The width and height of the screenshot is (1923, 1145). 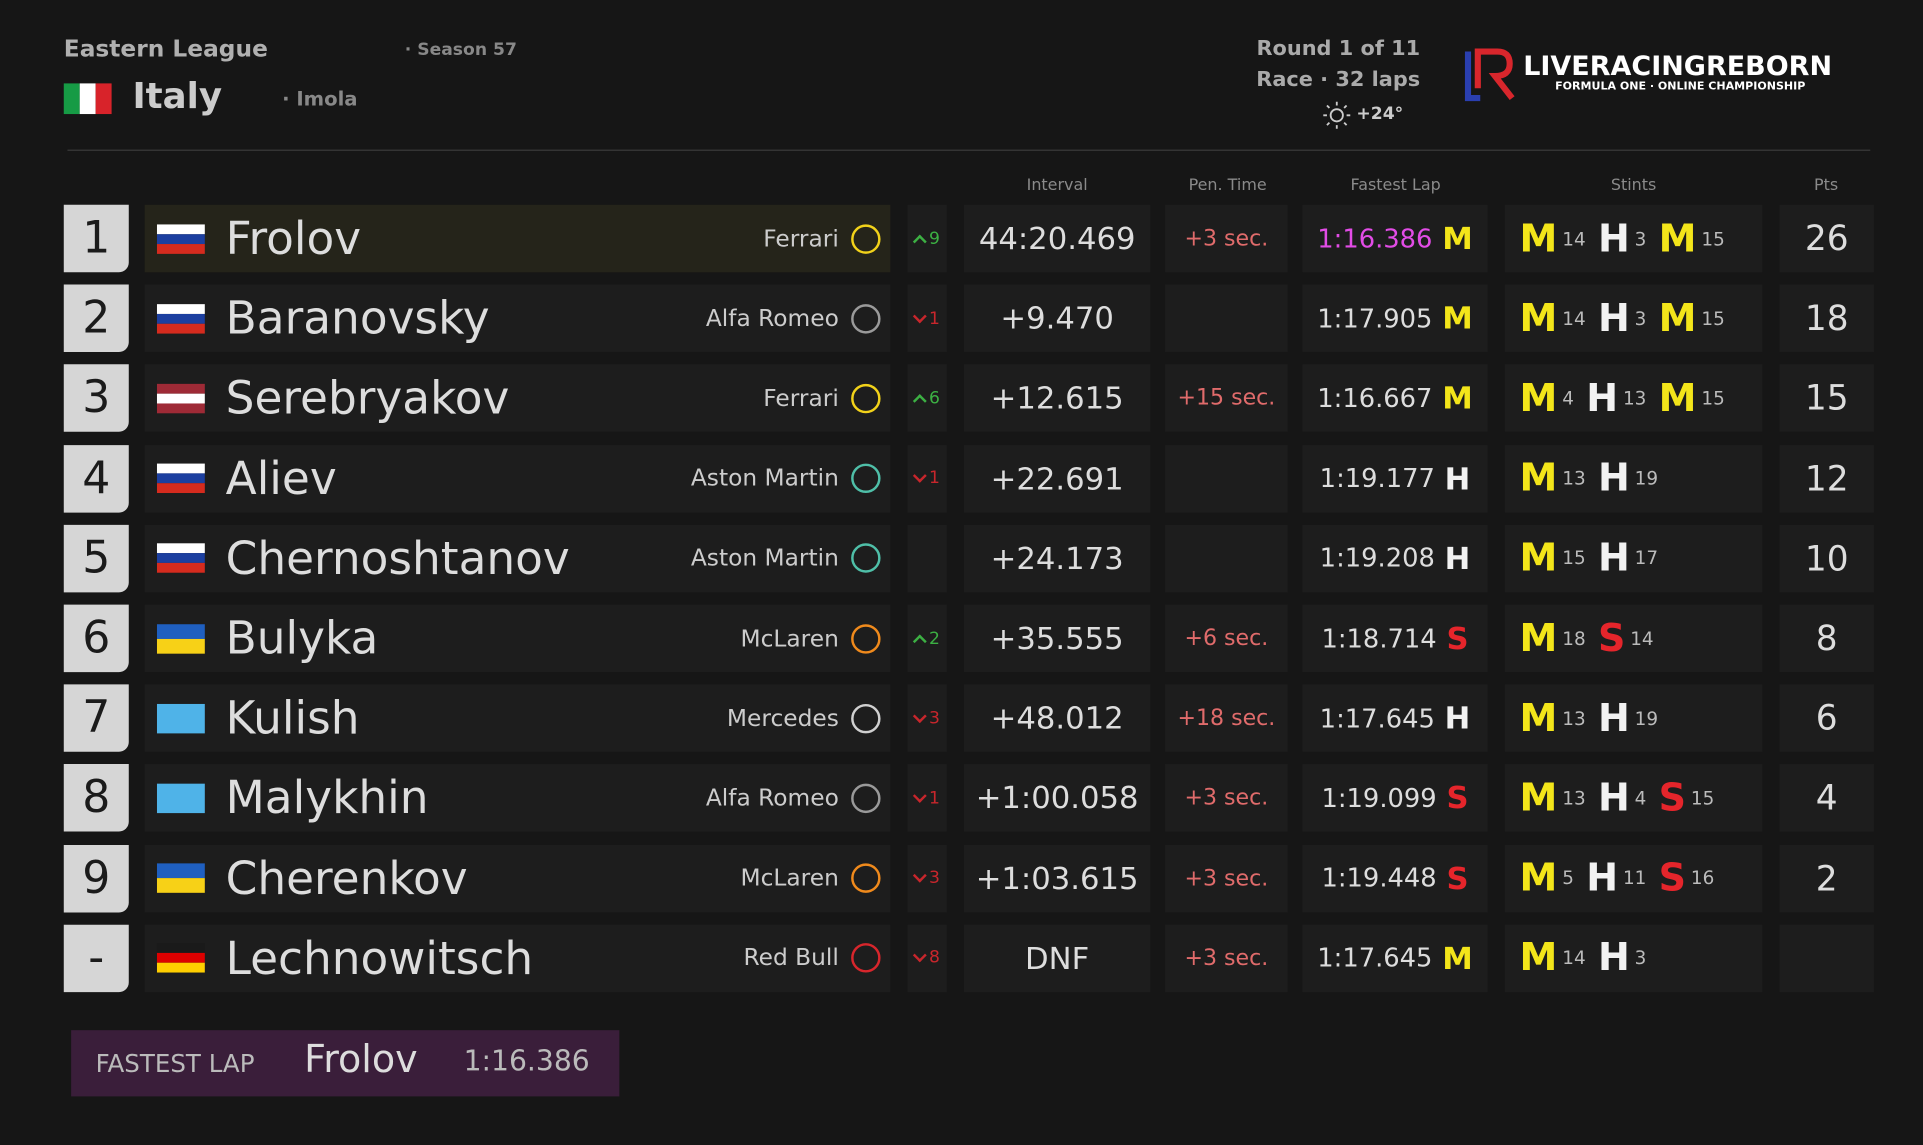 What do you see at coordinates (1379, 638) in the screenshot?
I see `fastest-lap: 1:18.714` at bounding box center [1379, 638].